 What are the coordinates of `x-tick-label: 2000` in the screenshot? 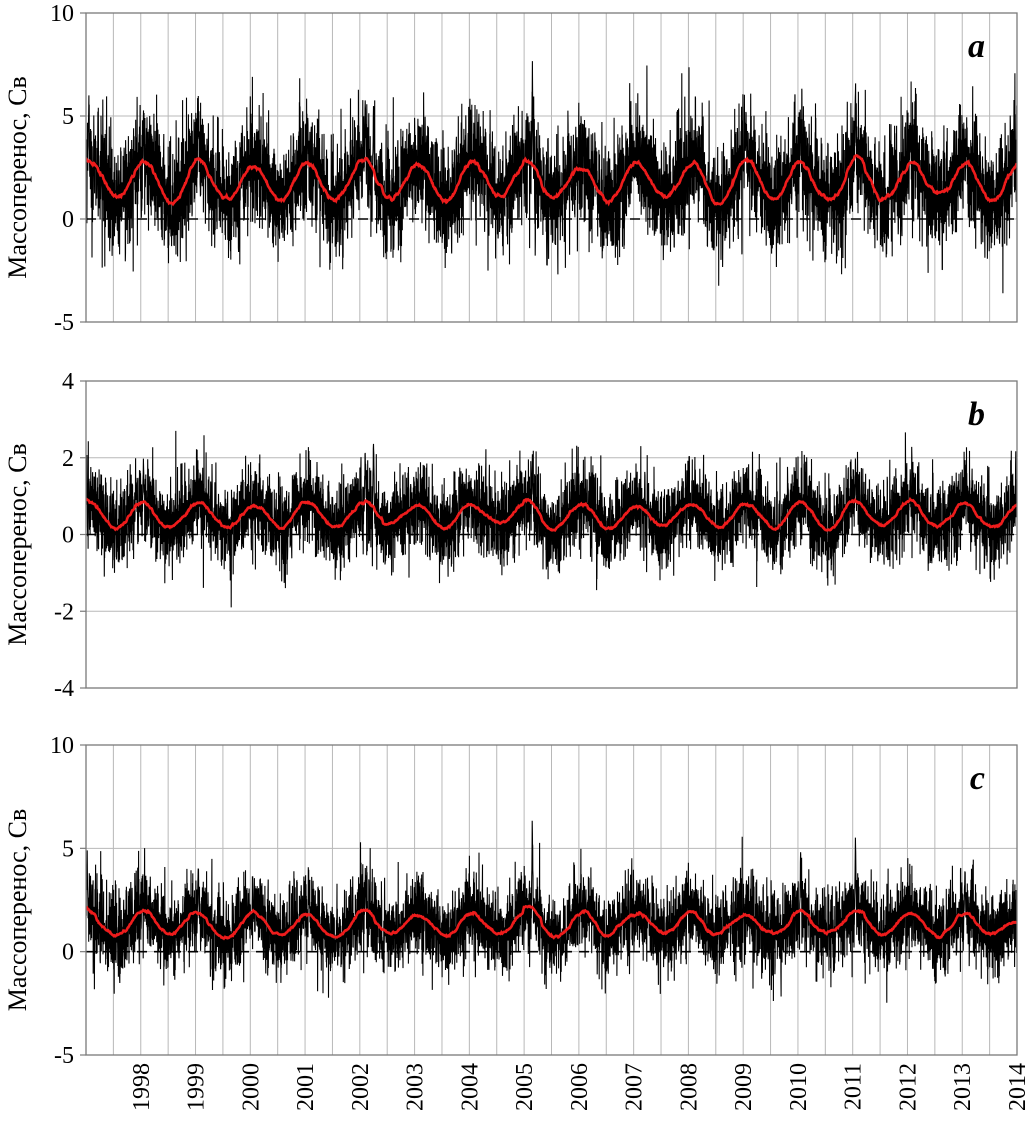 It's located at (251, 1087).